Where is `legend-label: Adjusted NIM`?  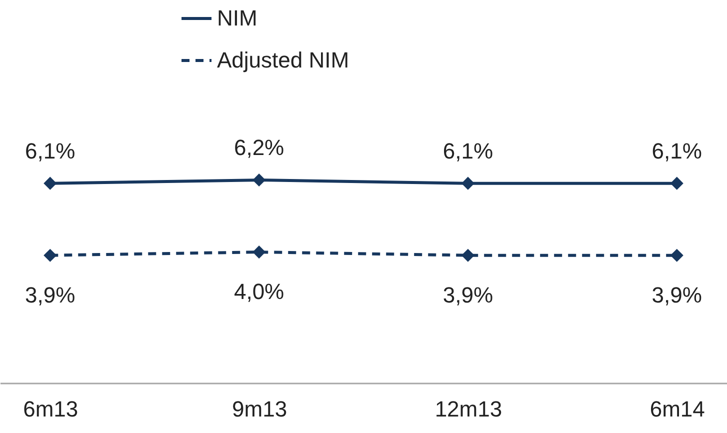 legend-label: Adjusted NIM is located at coordinates (283, 60).